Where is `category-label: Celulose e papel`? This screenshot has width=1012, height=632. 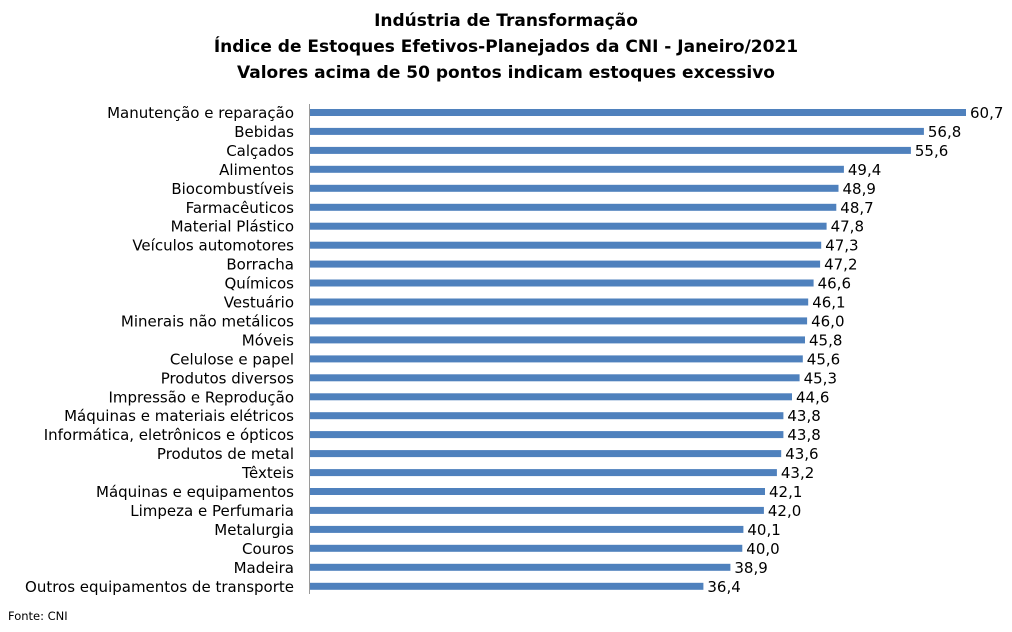 category-label: Celulose e papel is located at coordinates (232, 359).